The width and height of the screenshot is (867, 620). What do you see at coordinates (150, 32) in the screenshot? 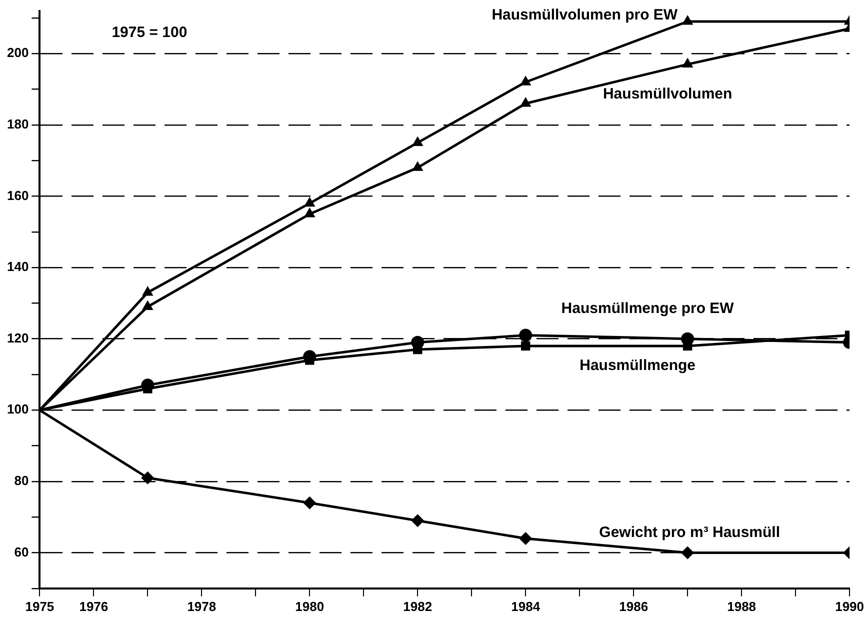
I see `annotation: 1975 = 100` at bounding box center [150, 32].